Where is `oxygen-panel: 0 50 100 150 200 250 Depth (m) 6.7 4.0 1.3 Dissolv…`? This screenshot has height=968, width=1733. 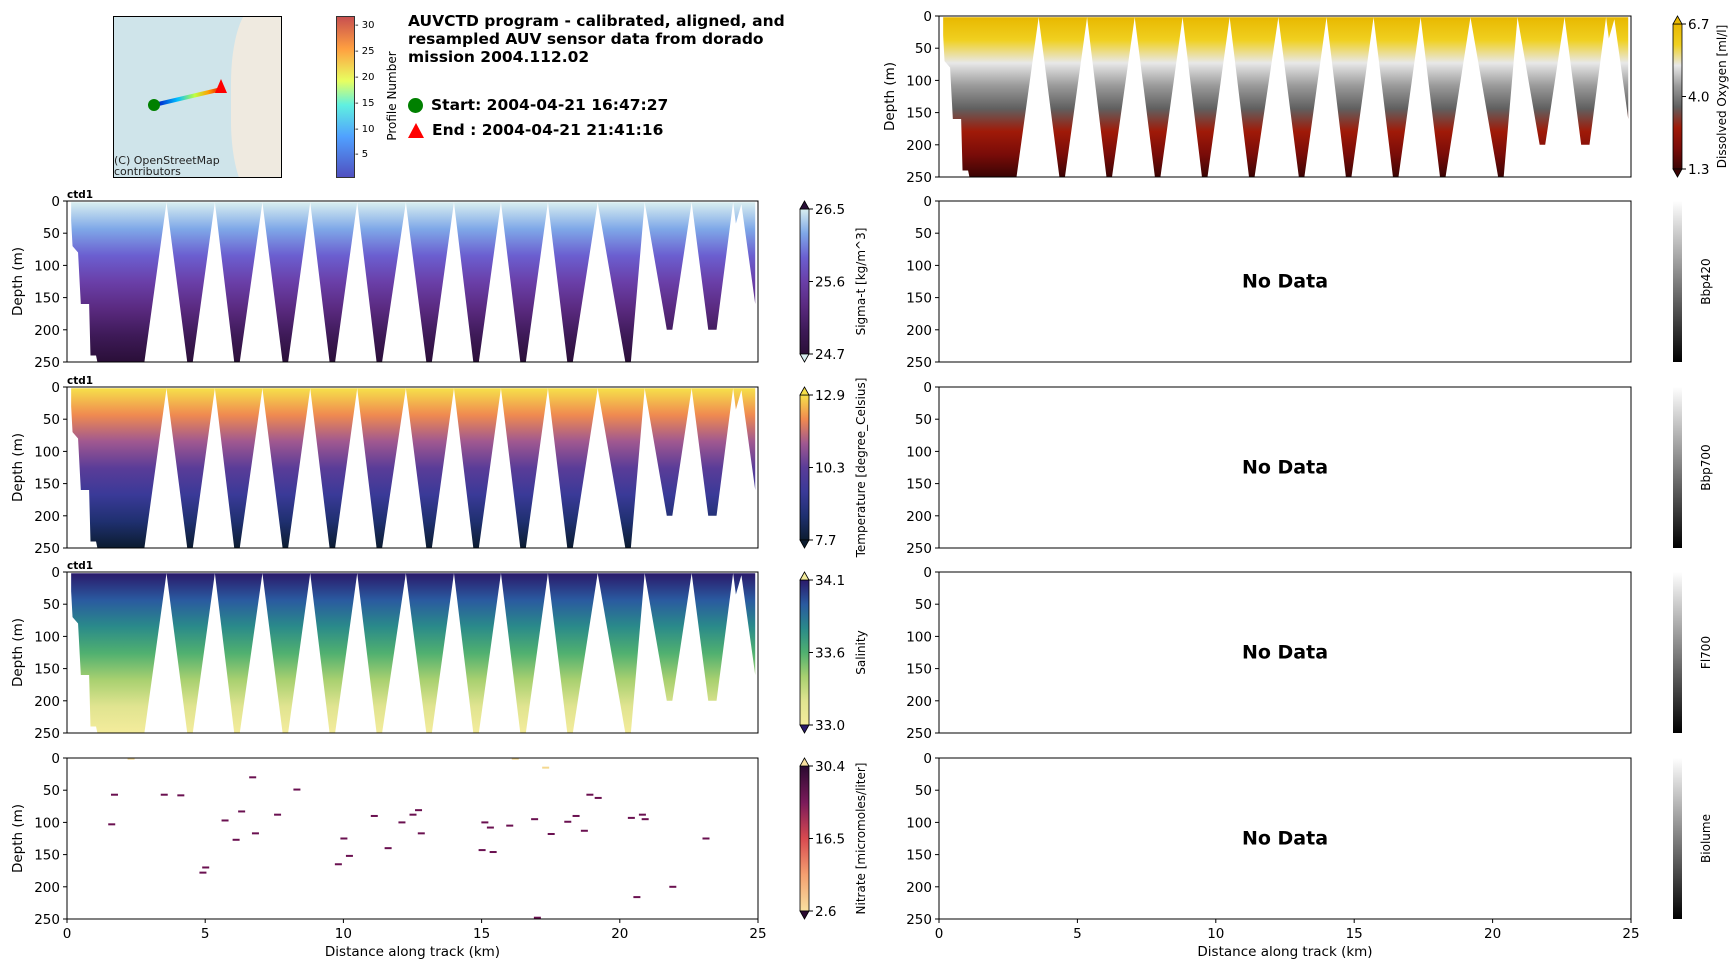
oxygen-panel: 0 50 100 150 200 250 Depth (m) 6.7 4.0 1.3 Dissolv… is located at coordinates (1305, 97).